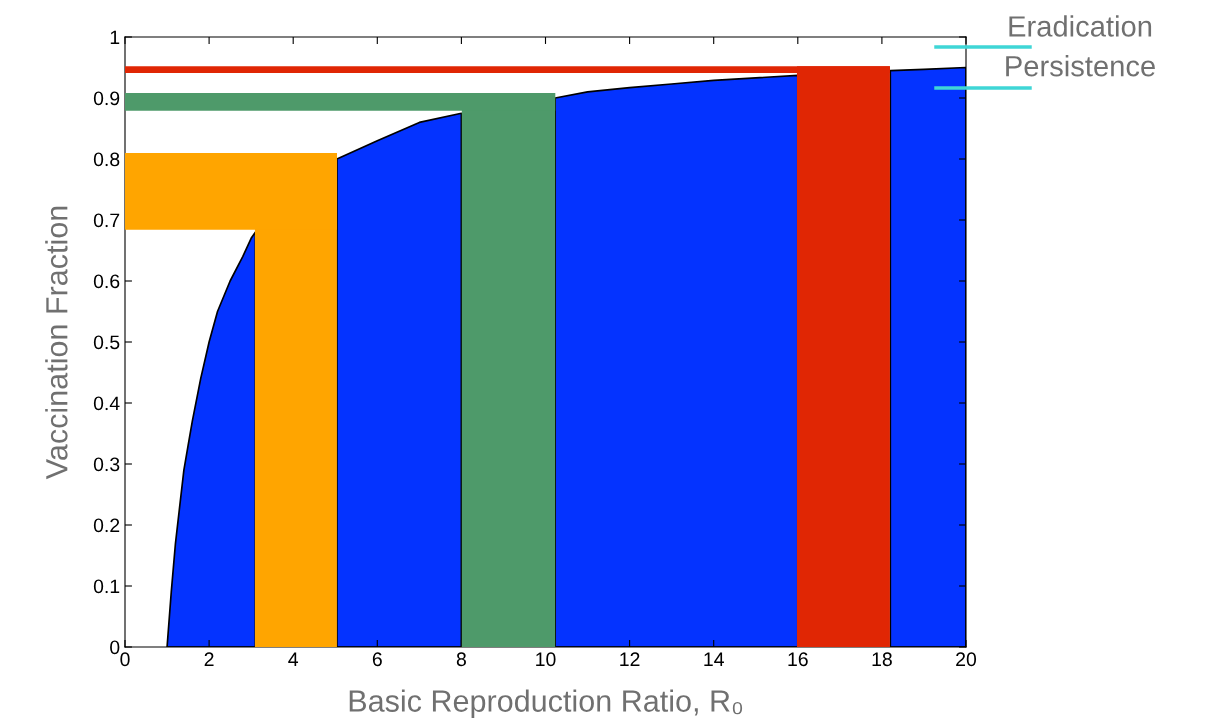  I want to click on x-tick-label: 16, so click(798, 659).